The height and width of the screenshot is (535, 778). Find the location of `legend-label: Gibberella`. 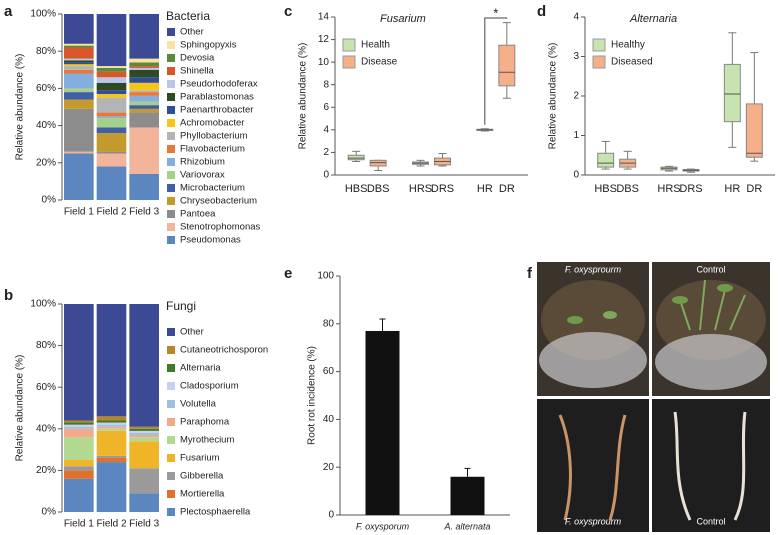

legend-label: Gibberella is located at coordinates (202, 476).